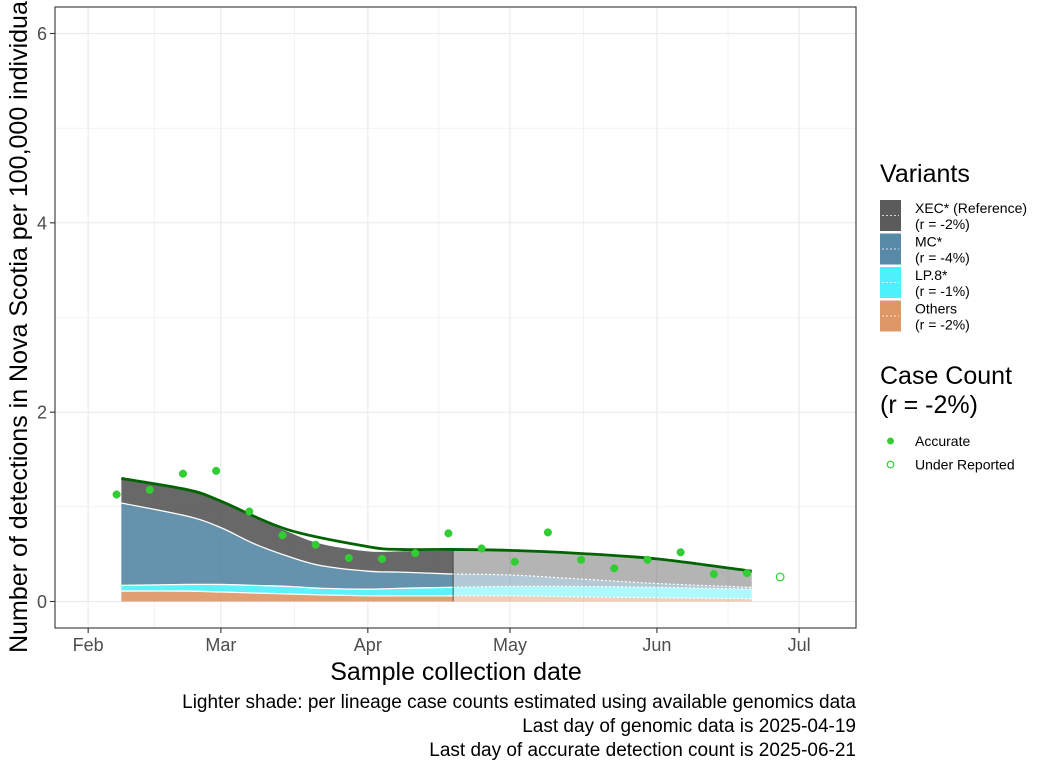 The height and width of the screenshot is (768, 1056). What do you see at coordinates (602, 569) in the screenshot?
I see `area-xec-reference-estimated` at bounding box center [602, 569].